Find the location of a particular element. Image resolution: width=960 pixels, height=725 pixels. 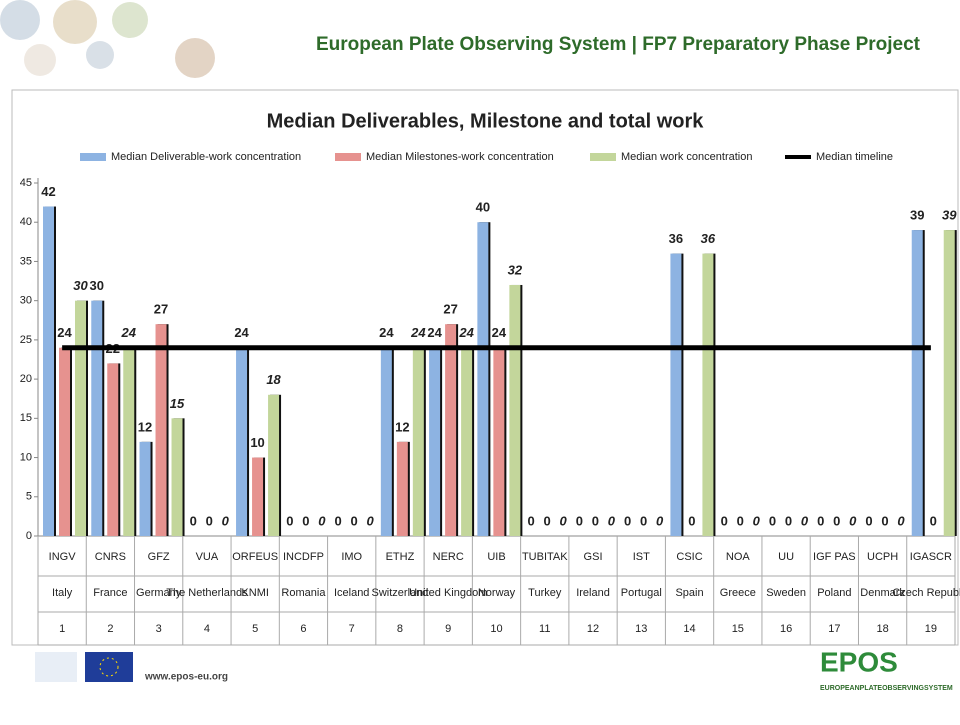

partner-number: 9 is located at coordinates (448, 629).